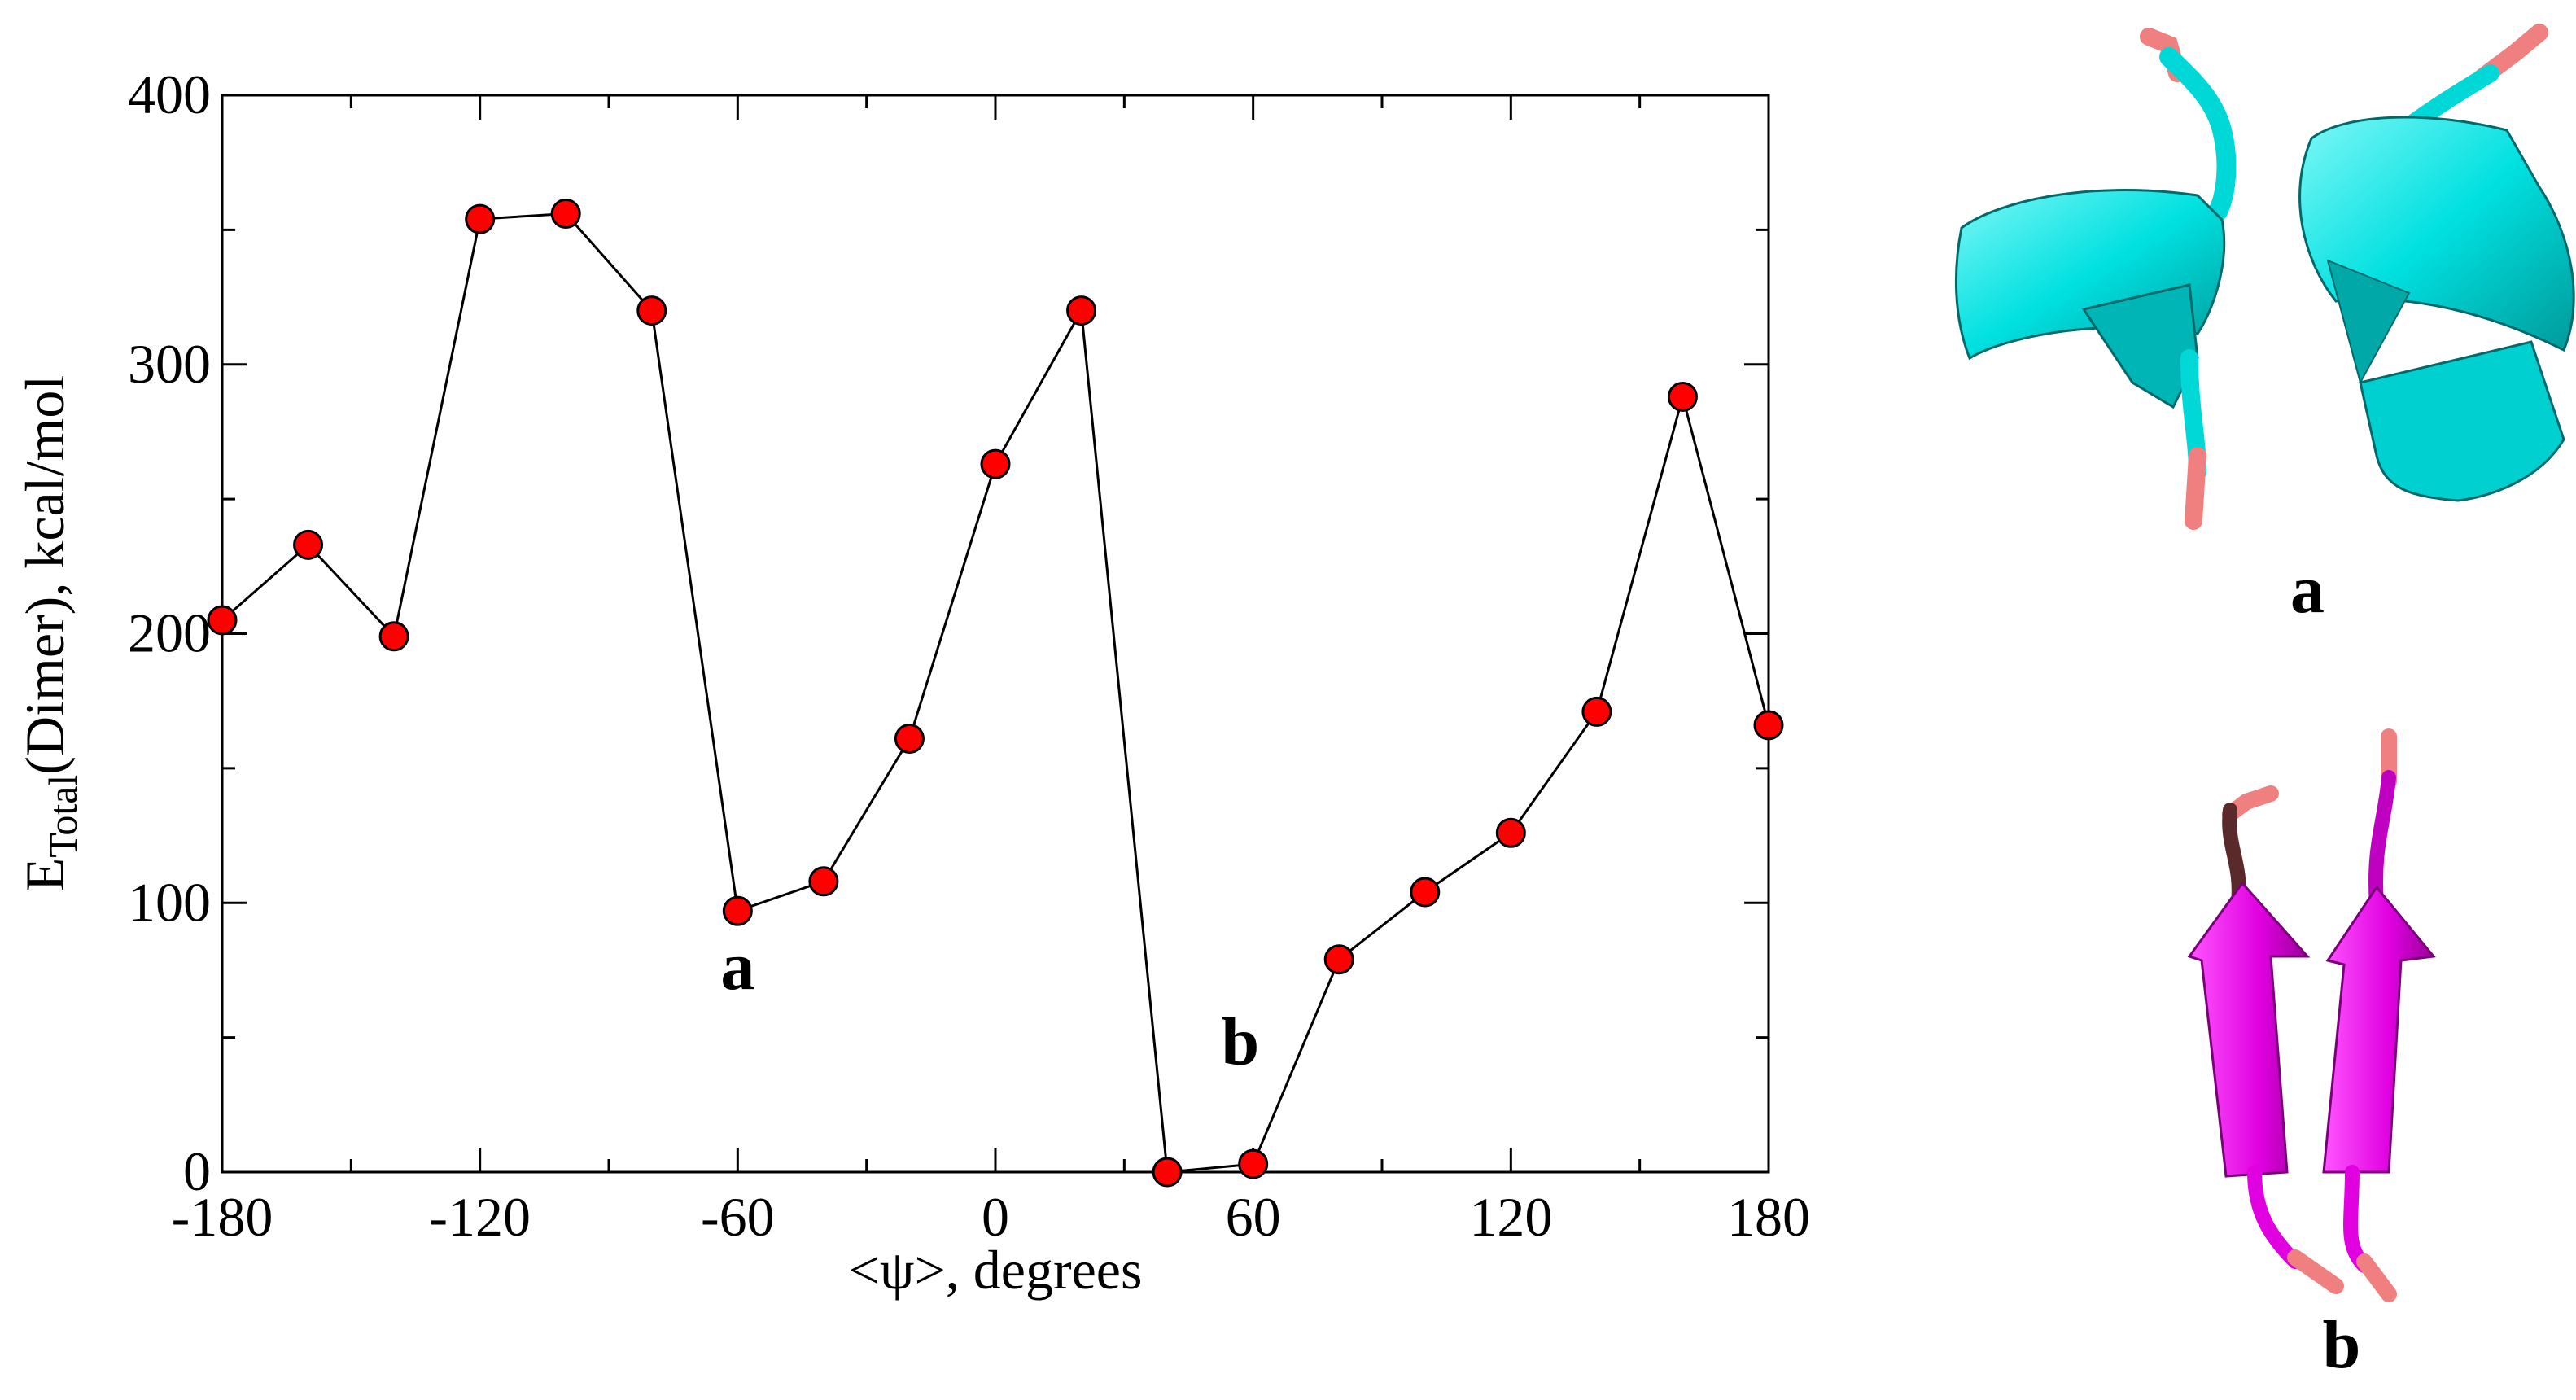 The width and height of the screenshot is (2576, 1400). Describe the element at coordinates (1240, 1042) in the screenshot. I see `point-annotation: b` at that location.